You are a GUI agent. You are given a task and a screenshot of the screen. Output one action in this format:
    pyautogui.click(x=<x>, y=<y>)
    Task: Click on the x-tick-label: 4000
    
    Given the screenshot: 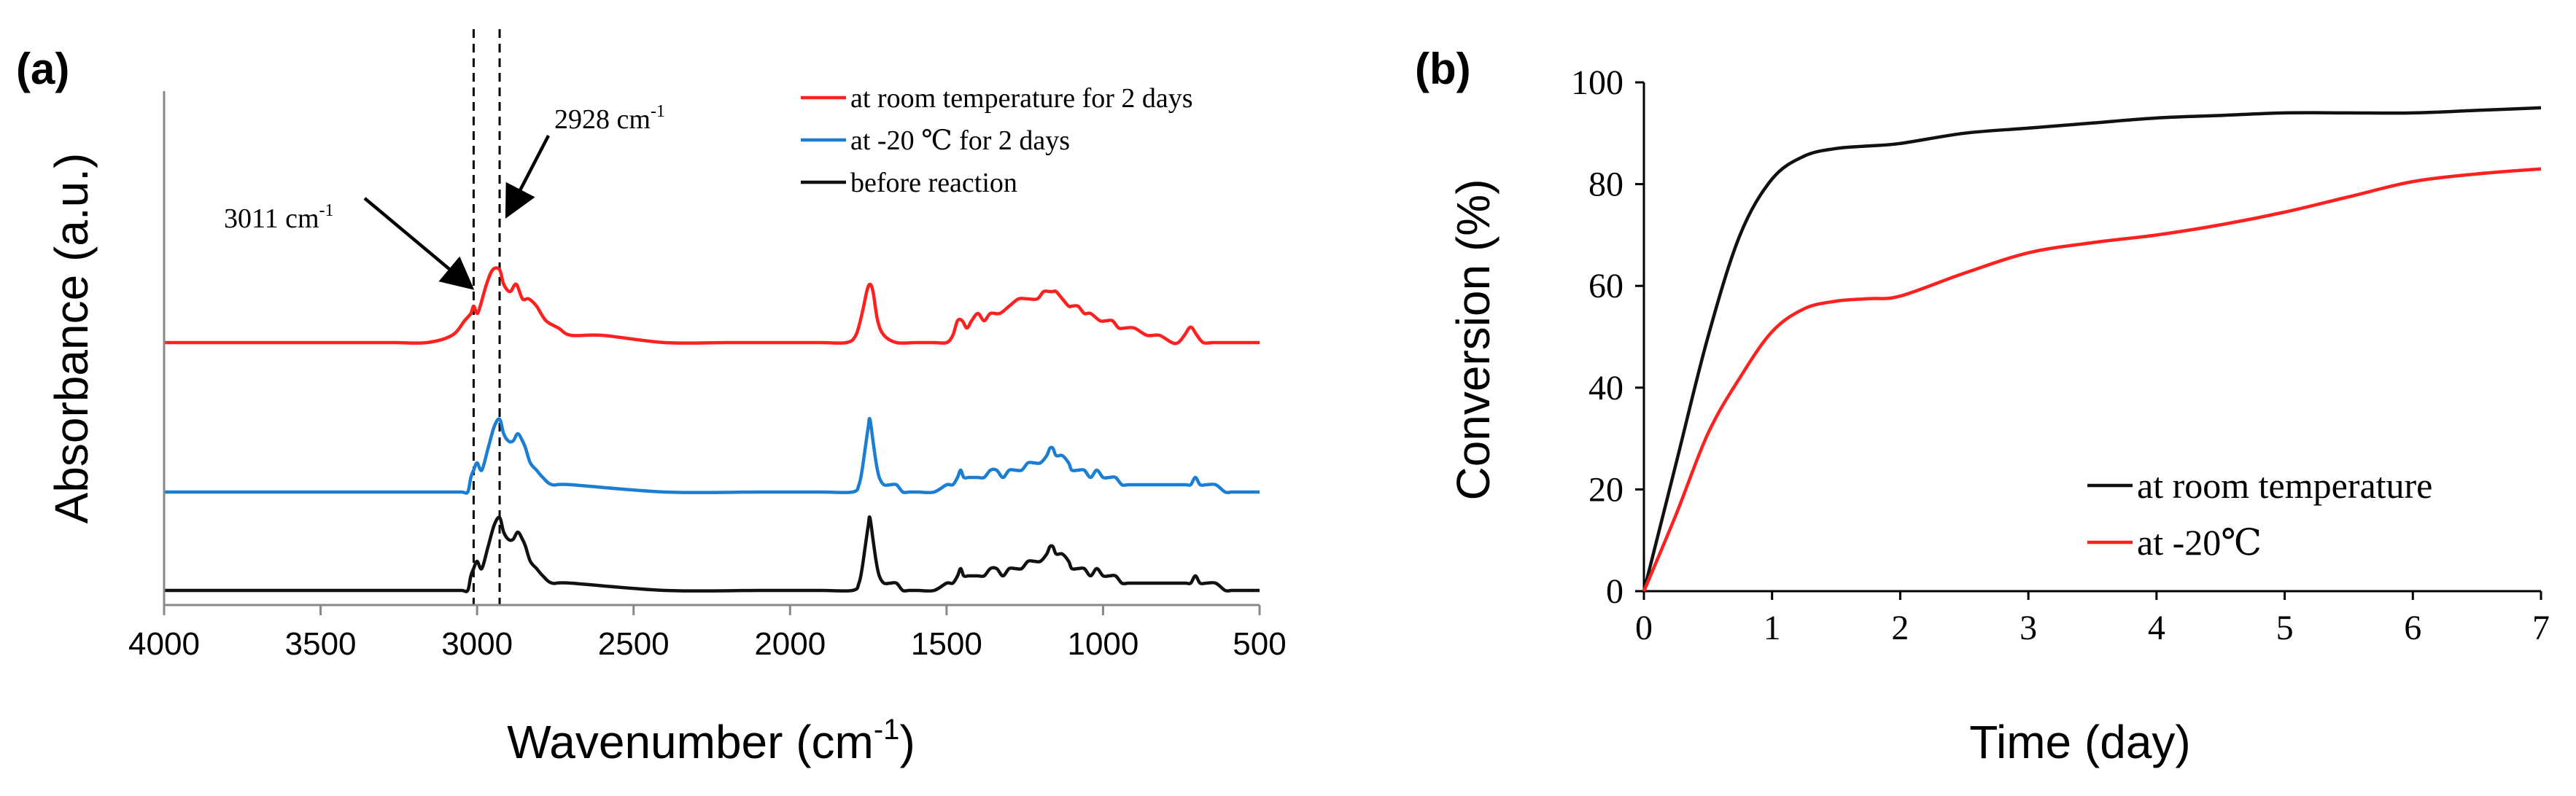 What is the action you would take?
    pyautogui.click(x=164, y=644)
    